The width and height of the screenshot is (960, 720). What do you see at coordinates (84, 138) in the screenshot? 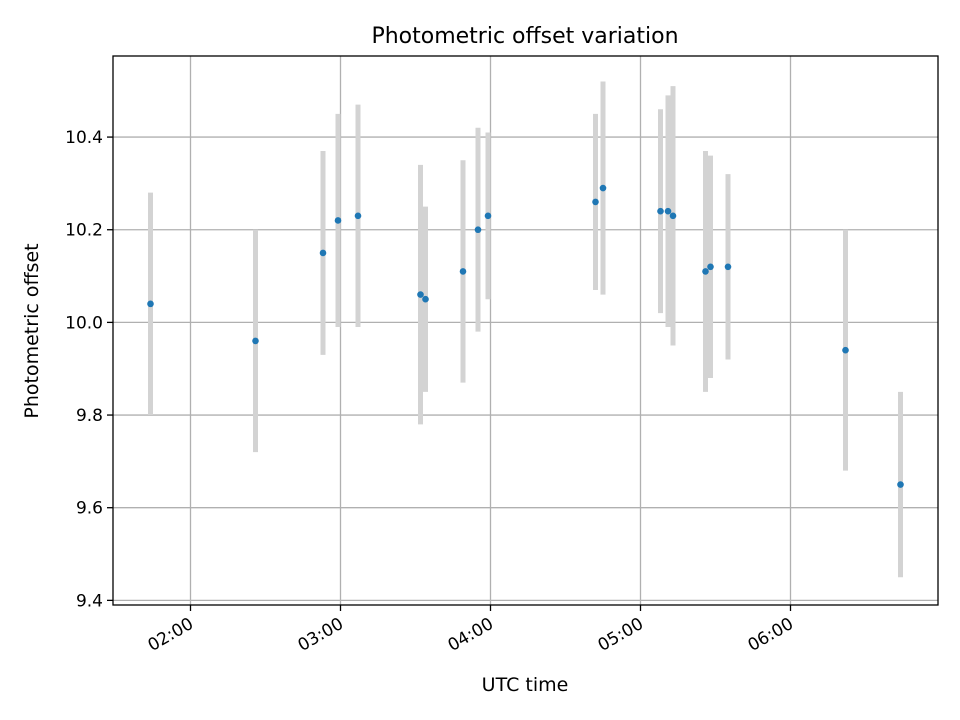
I see `y-tick-label: 10.4` at bounding box center [84, 138].